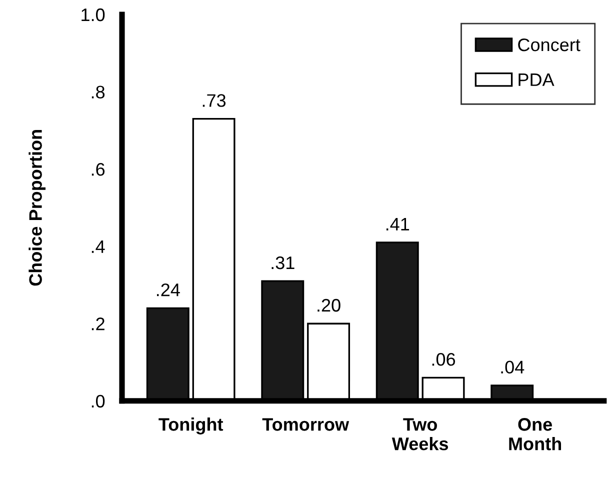  What do you see at coordinates (512, 367) in the screenshot?
I see `data-label: .04` at bounding box center [512, 367].